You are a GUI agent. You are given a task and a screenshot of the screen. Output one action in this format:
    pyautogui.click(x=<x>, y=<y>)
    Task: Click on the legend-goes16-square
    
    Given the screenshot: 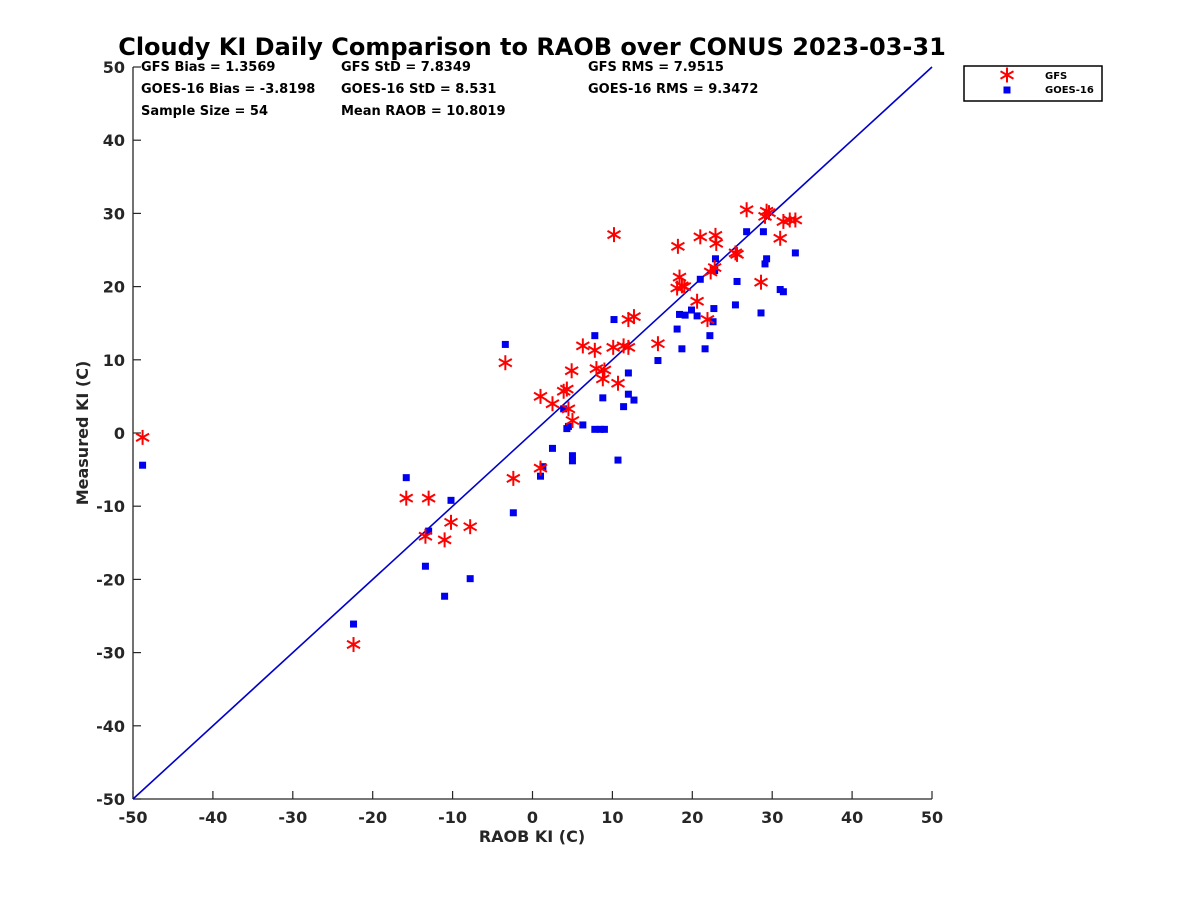 What is the action you would take?
    pyautogui.click(x=1007, y=90)
    